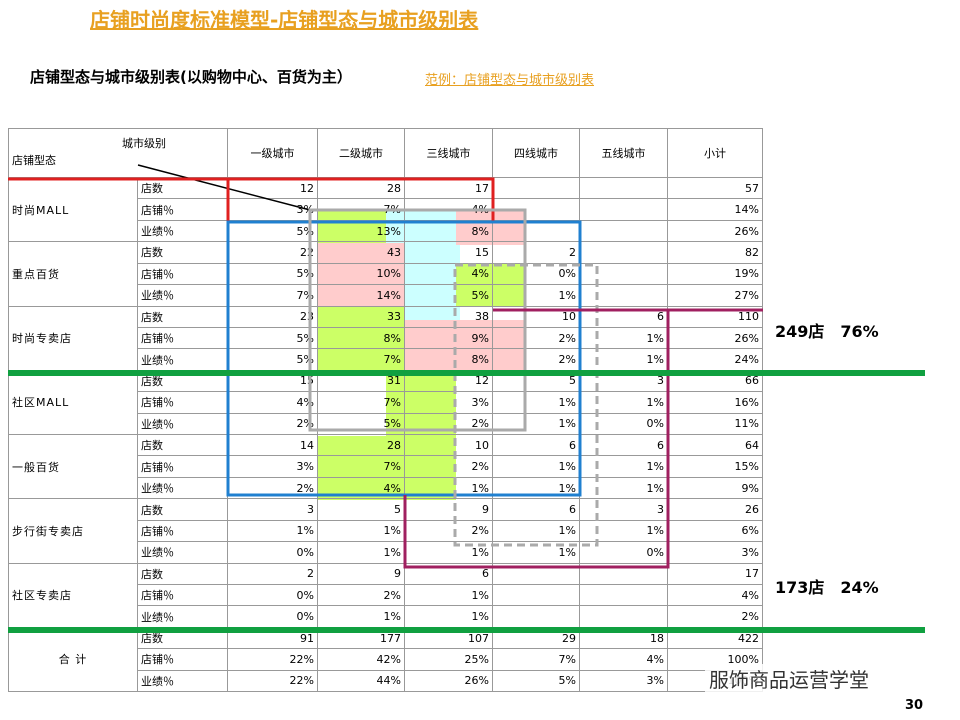 Image resolution: width=960 pixels, height=720 pixels. Describe the element at coordinates (449, 638) in the screenshot. I see `cell: 107` at that location.